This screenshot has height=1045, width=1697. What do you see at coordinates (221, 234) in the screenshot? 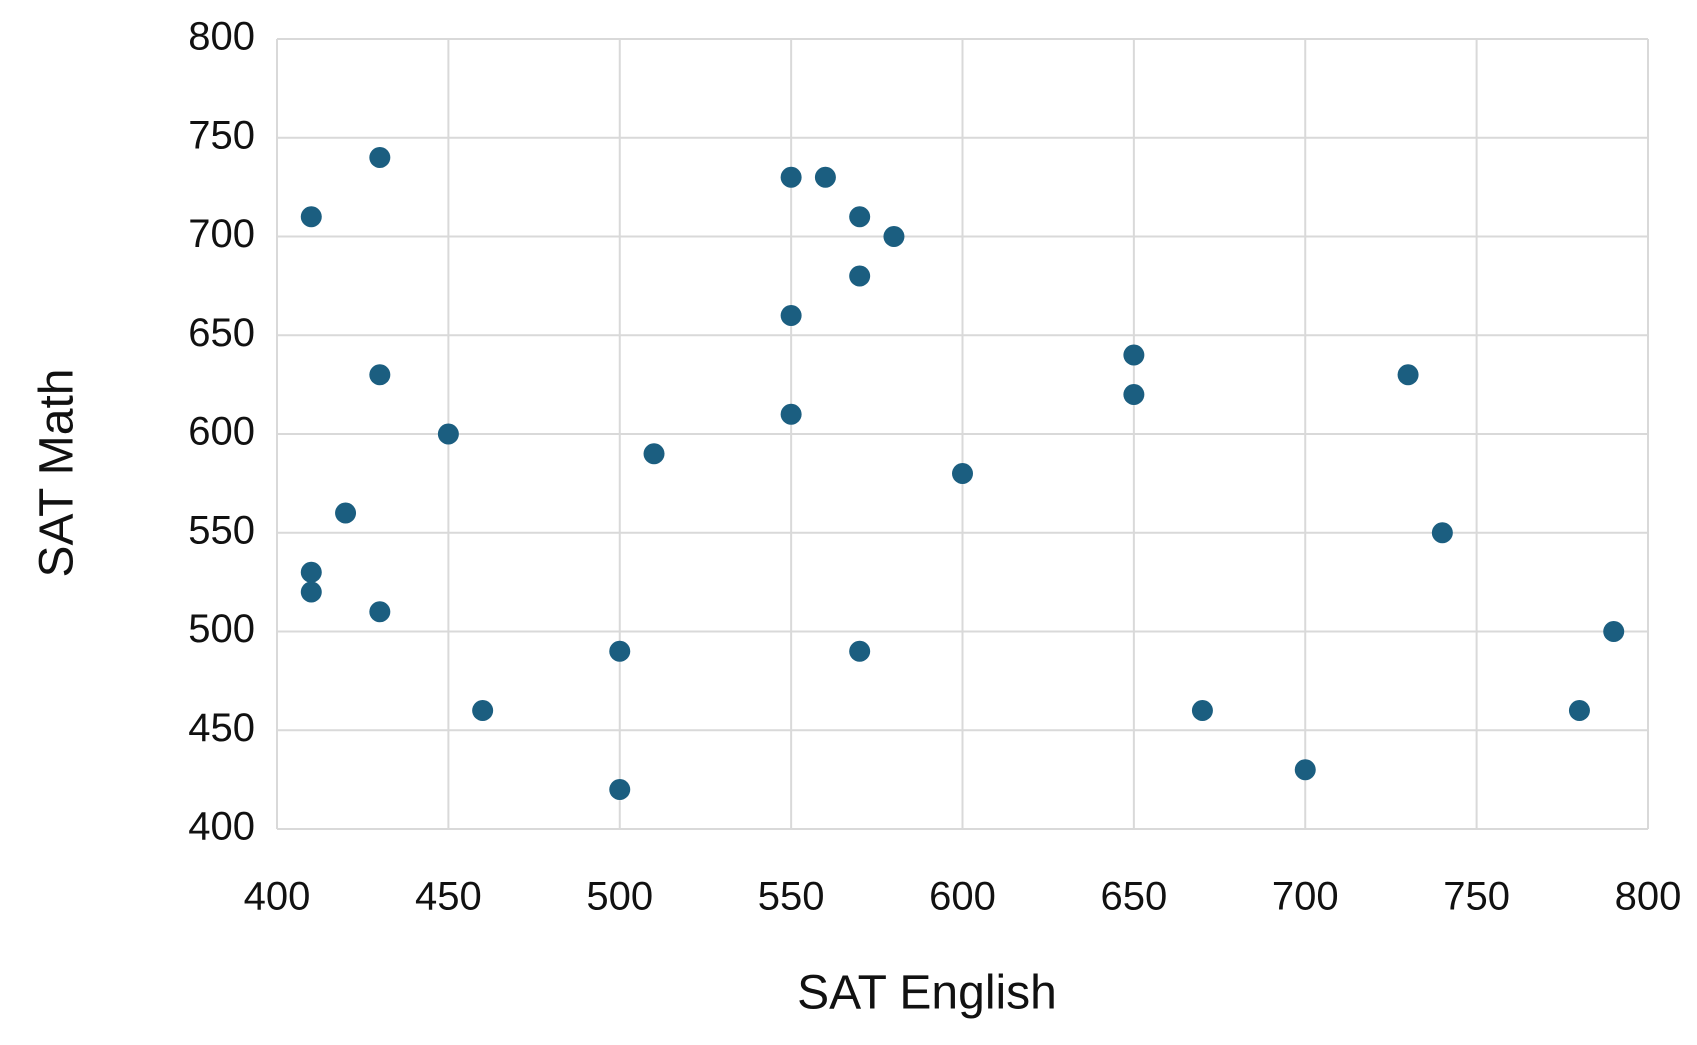
I see `y-tick-label: 700` at bounding box center [221, 234].